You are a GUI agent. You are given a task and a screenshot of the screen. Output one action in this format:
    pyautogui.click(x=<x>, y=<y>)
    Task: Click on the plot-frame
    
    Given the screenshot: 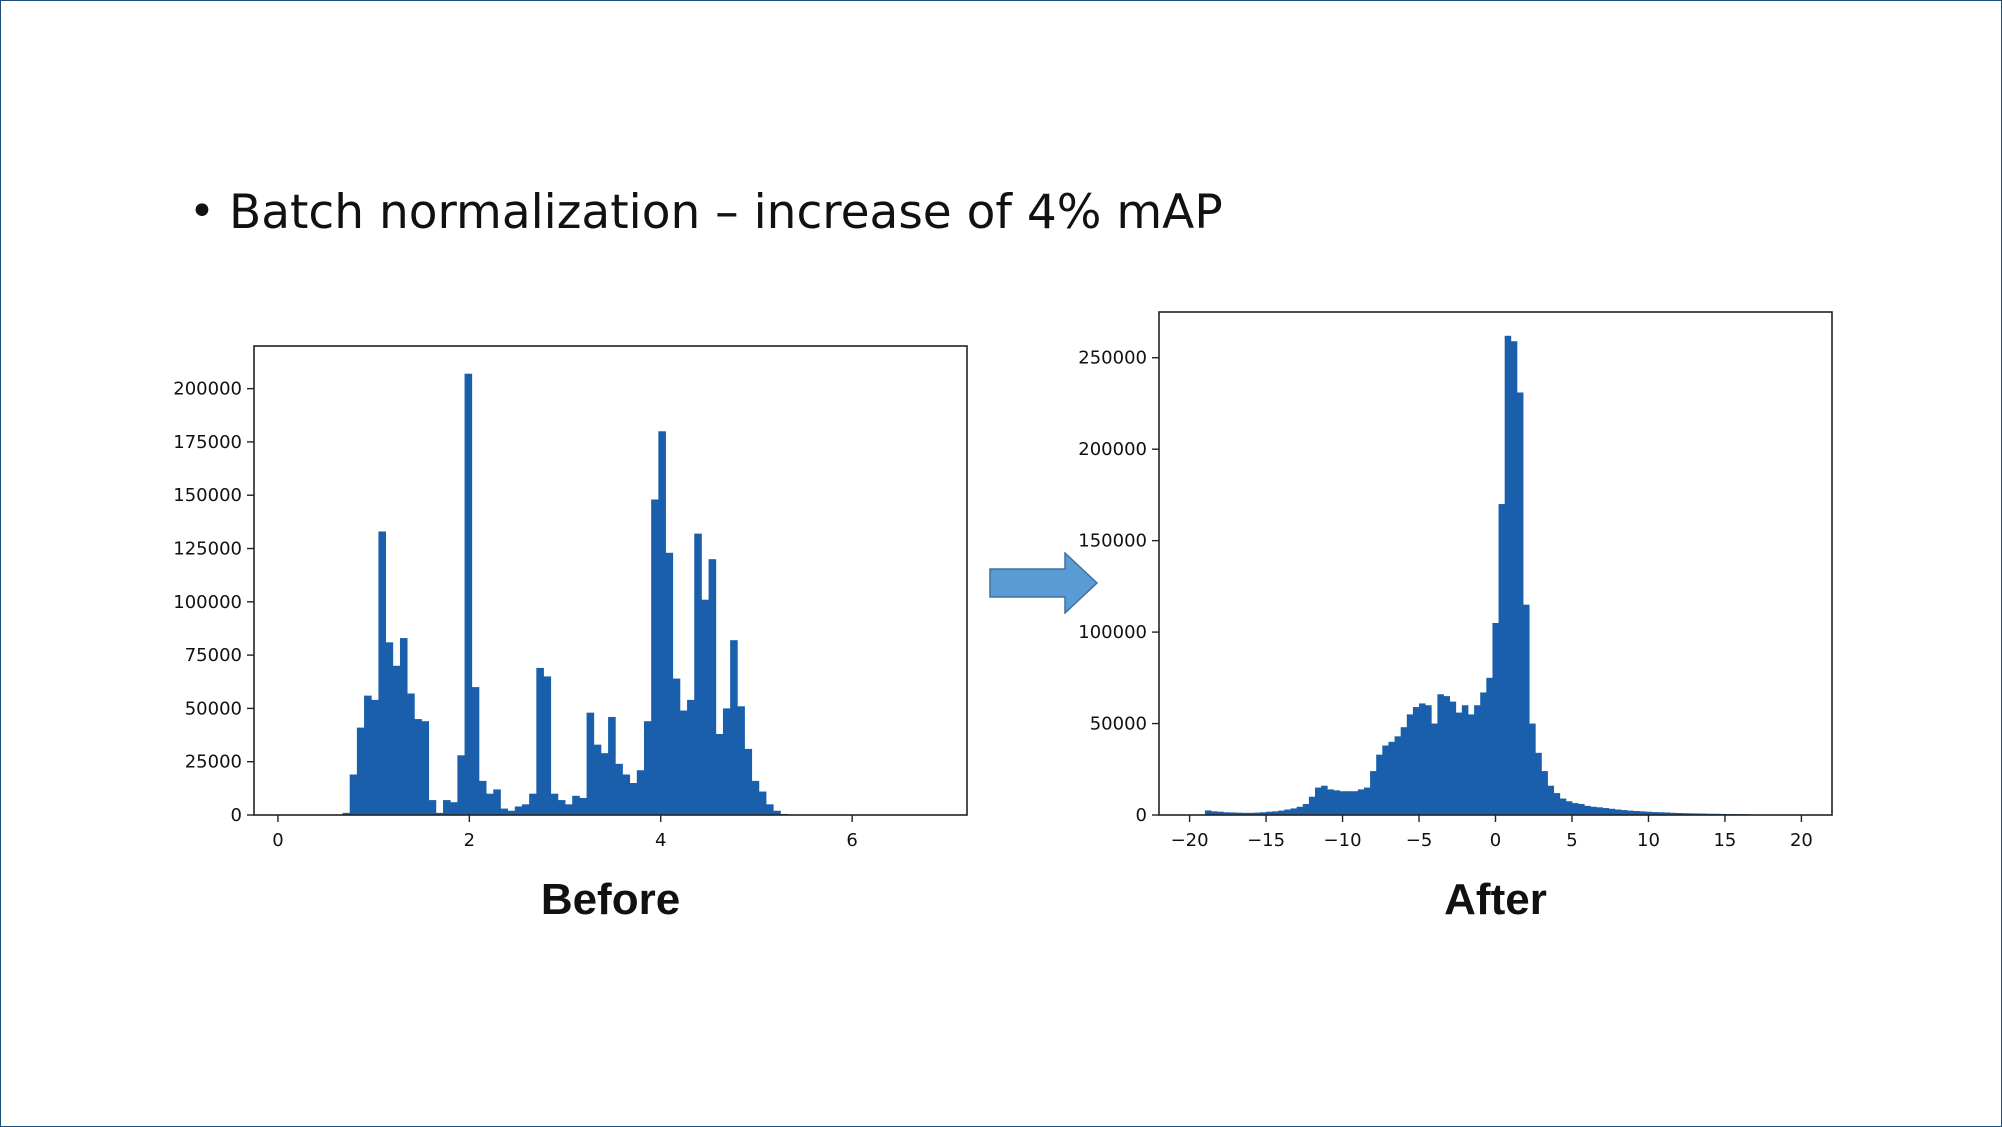 What is the action you would take?
    pyautogui.click(x=610, y=580)
    